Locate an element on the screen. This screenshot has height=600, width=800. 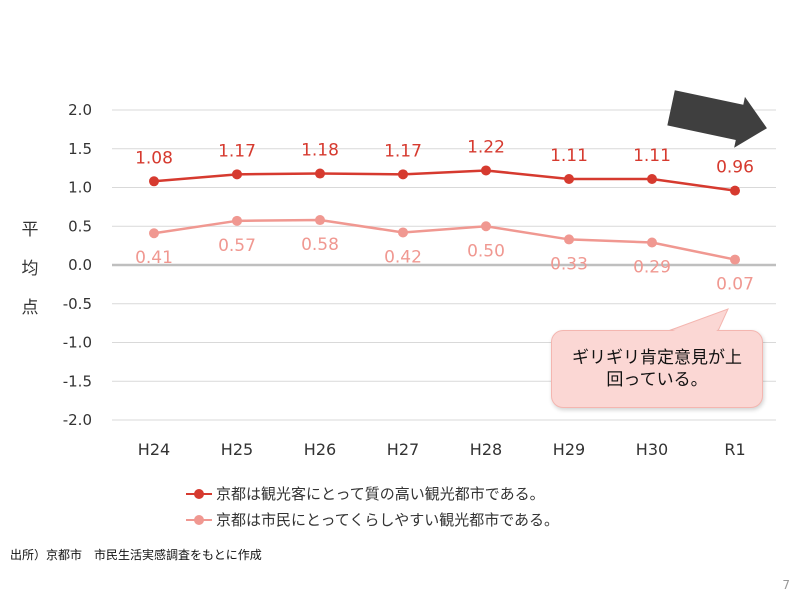
series-group is located at coordinates (444, 215).